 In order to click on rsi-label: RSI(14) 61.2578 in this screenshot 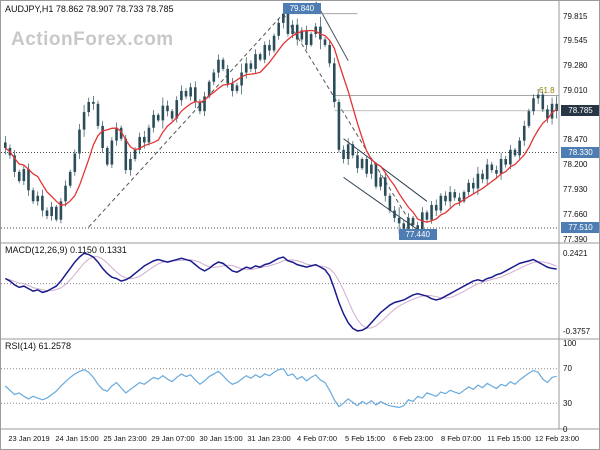, I will do `click(38, 346)`.